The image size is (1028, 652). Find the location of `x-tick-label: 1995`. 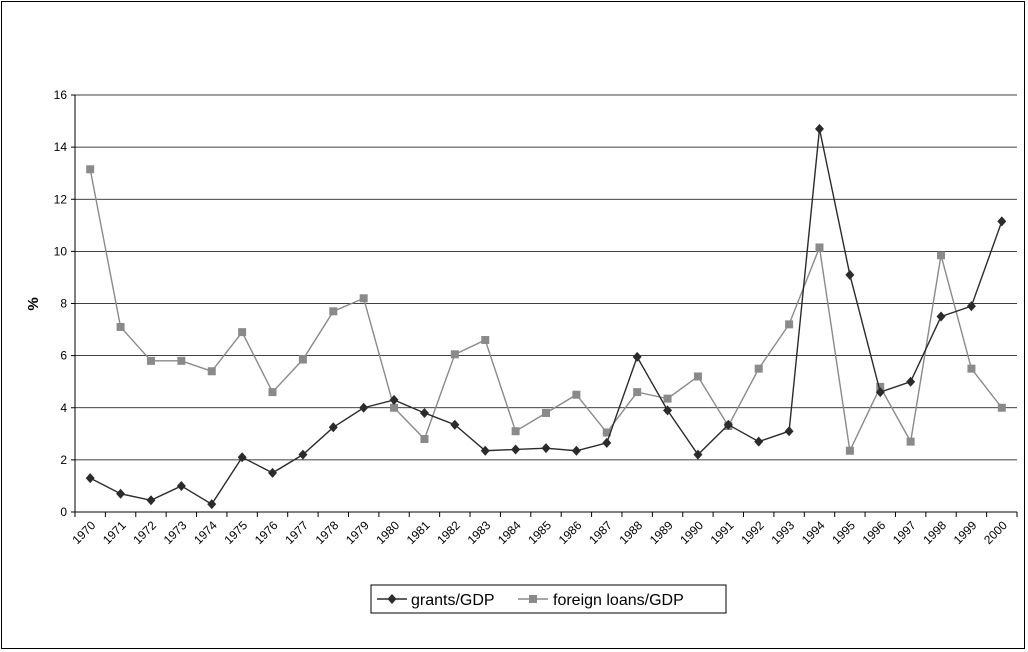

x-tick-label: 1995 is located at coordinates (843, 532).